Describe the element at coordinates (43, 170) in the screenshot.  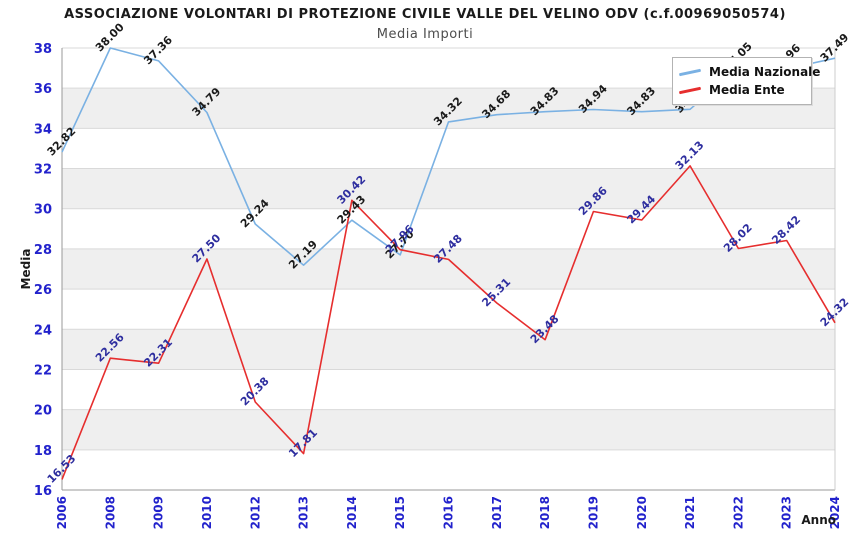
I see `y-tick-label: 32` at that location.